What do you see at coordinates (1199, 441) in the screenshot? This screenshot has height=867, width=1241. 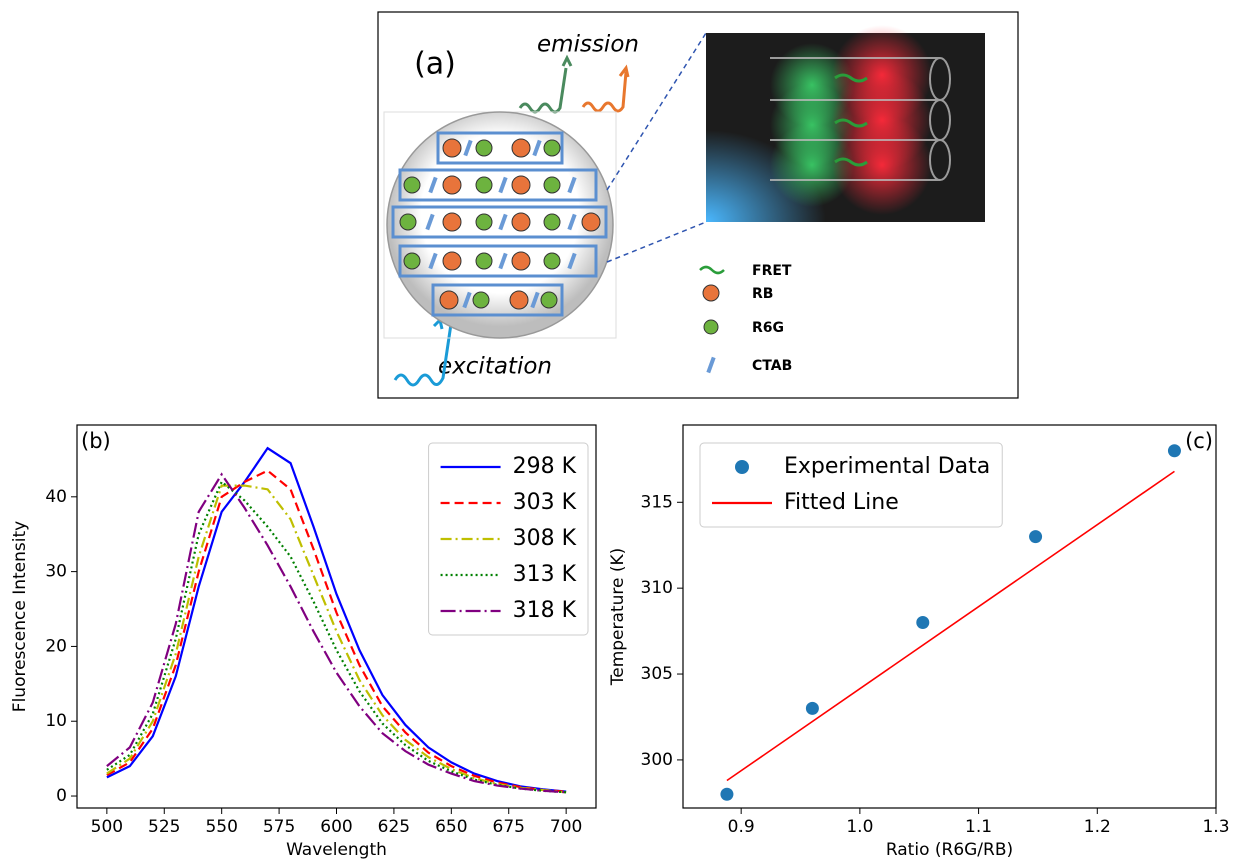 I see `panel-label: (c)` at bounding box center [1199, 441].